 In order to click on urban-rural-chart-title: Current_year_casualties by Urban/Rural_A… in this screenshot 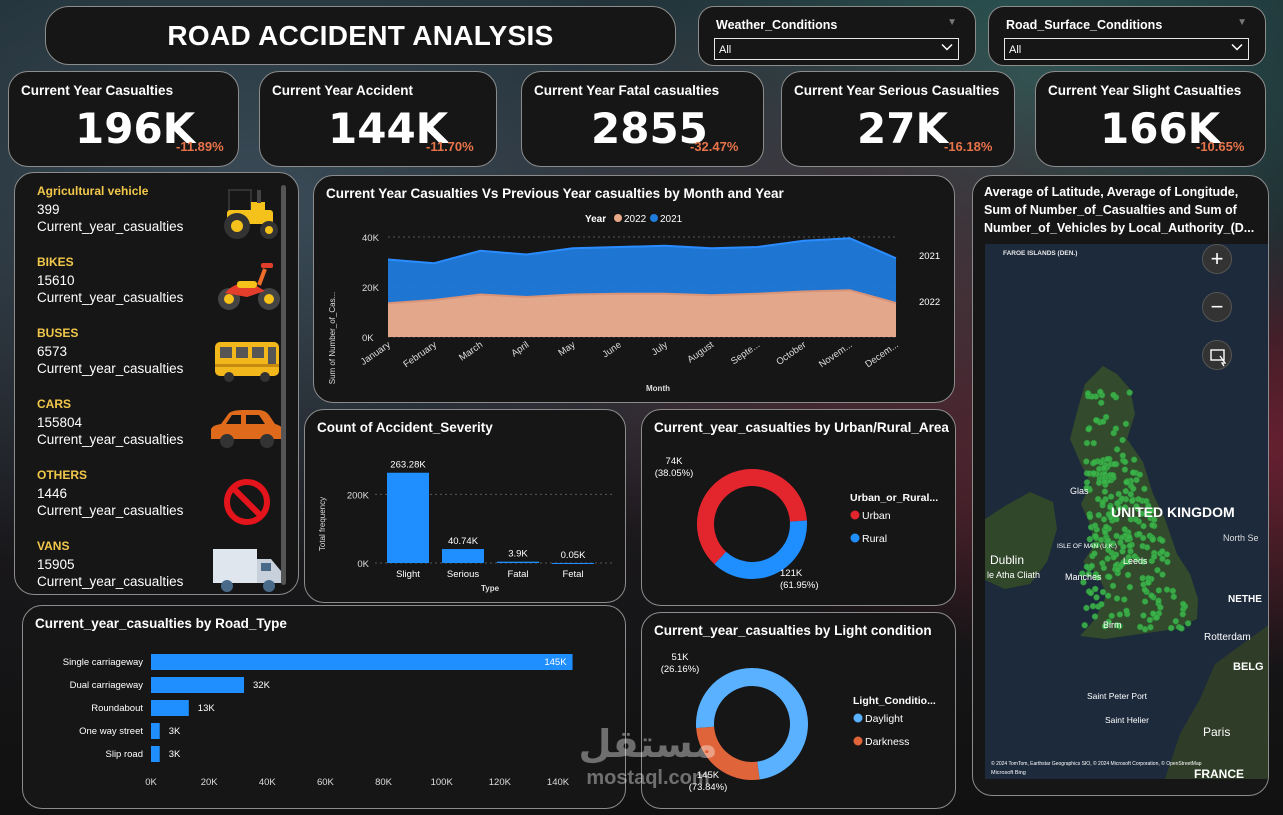, I will do `click(801, 427)`.